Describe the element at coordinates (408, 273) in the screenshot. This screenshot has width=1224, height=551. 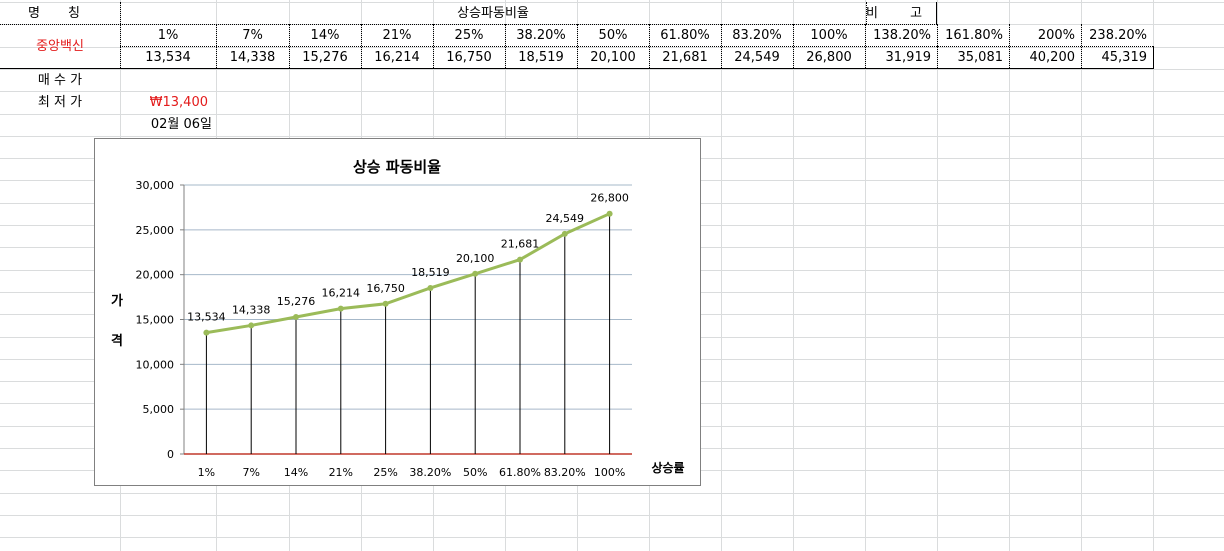
I see `series-line` at that location.